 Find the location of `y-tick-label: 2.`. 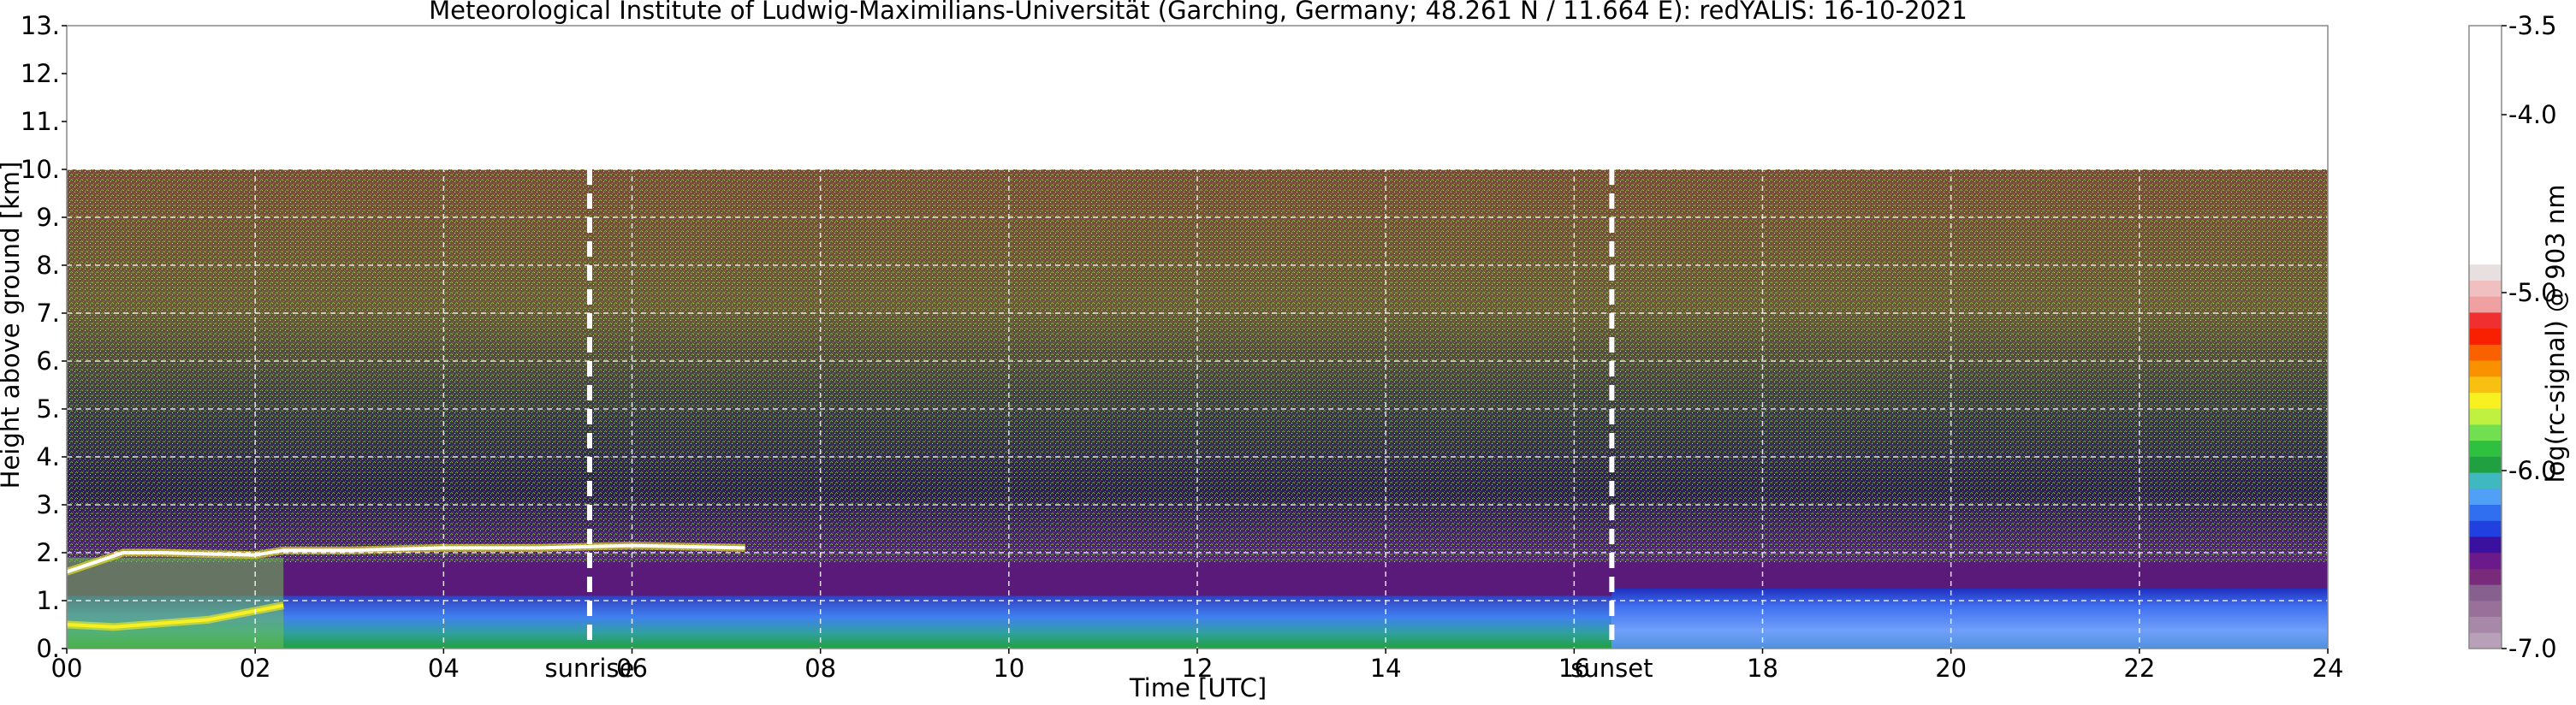

y-tick-label: 2. is located at coordinates (48, 552).